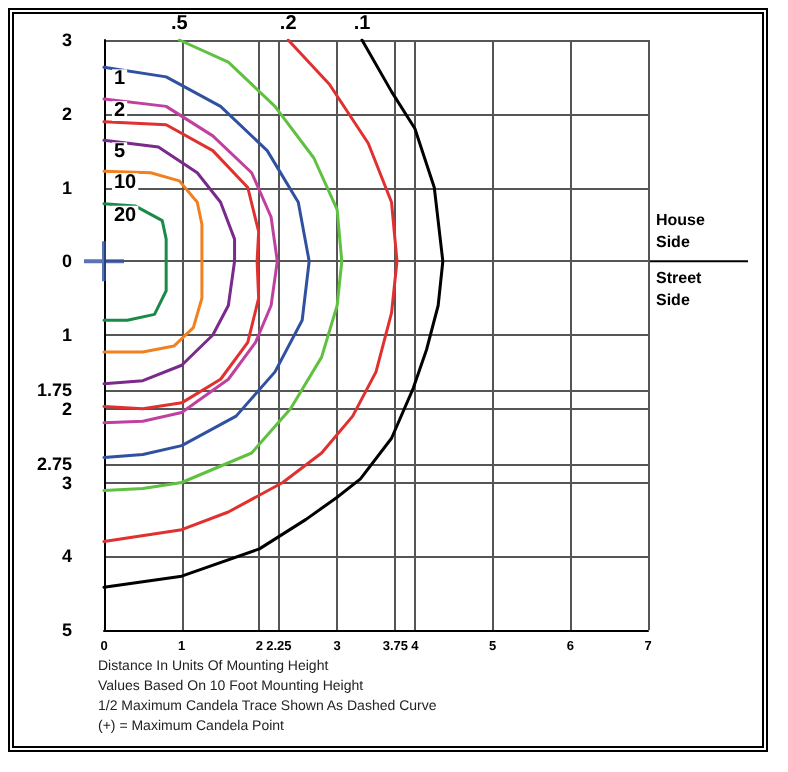 This screenshot has height=772, width=788. I want to click on y-tick-label: 4, so click(66, 556).